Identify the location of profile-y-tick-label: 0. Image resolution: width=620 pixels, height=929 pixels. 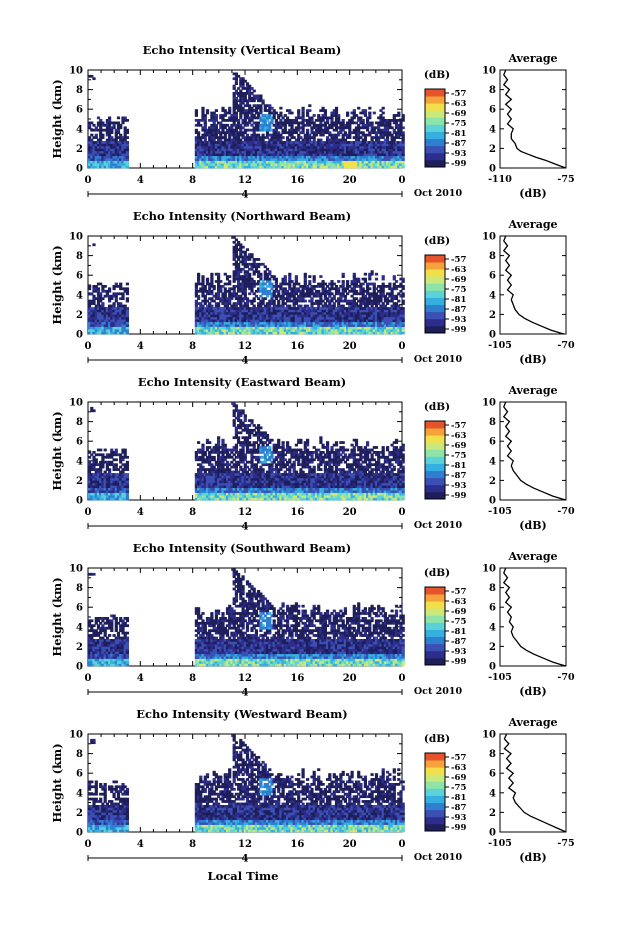
(492, 335).